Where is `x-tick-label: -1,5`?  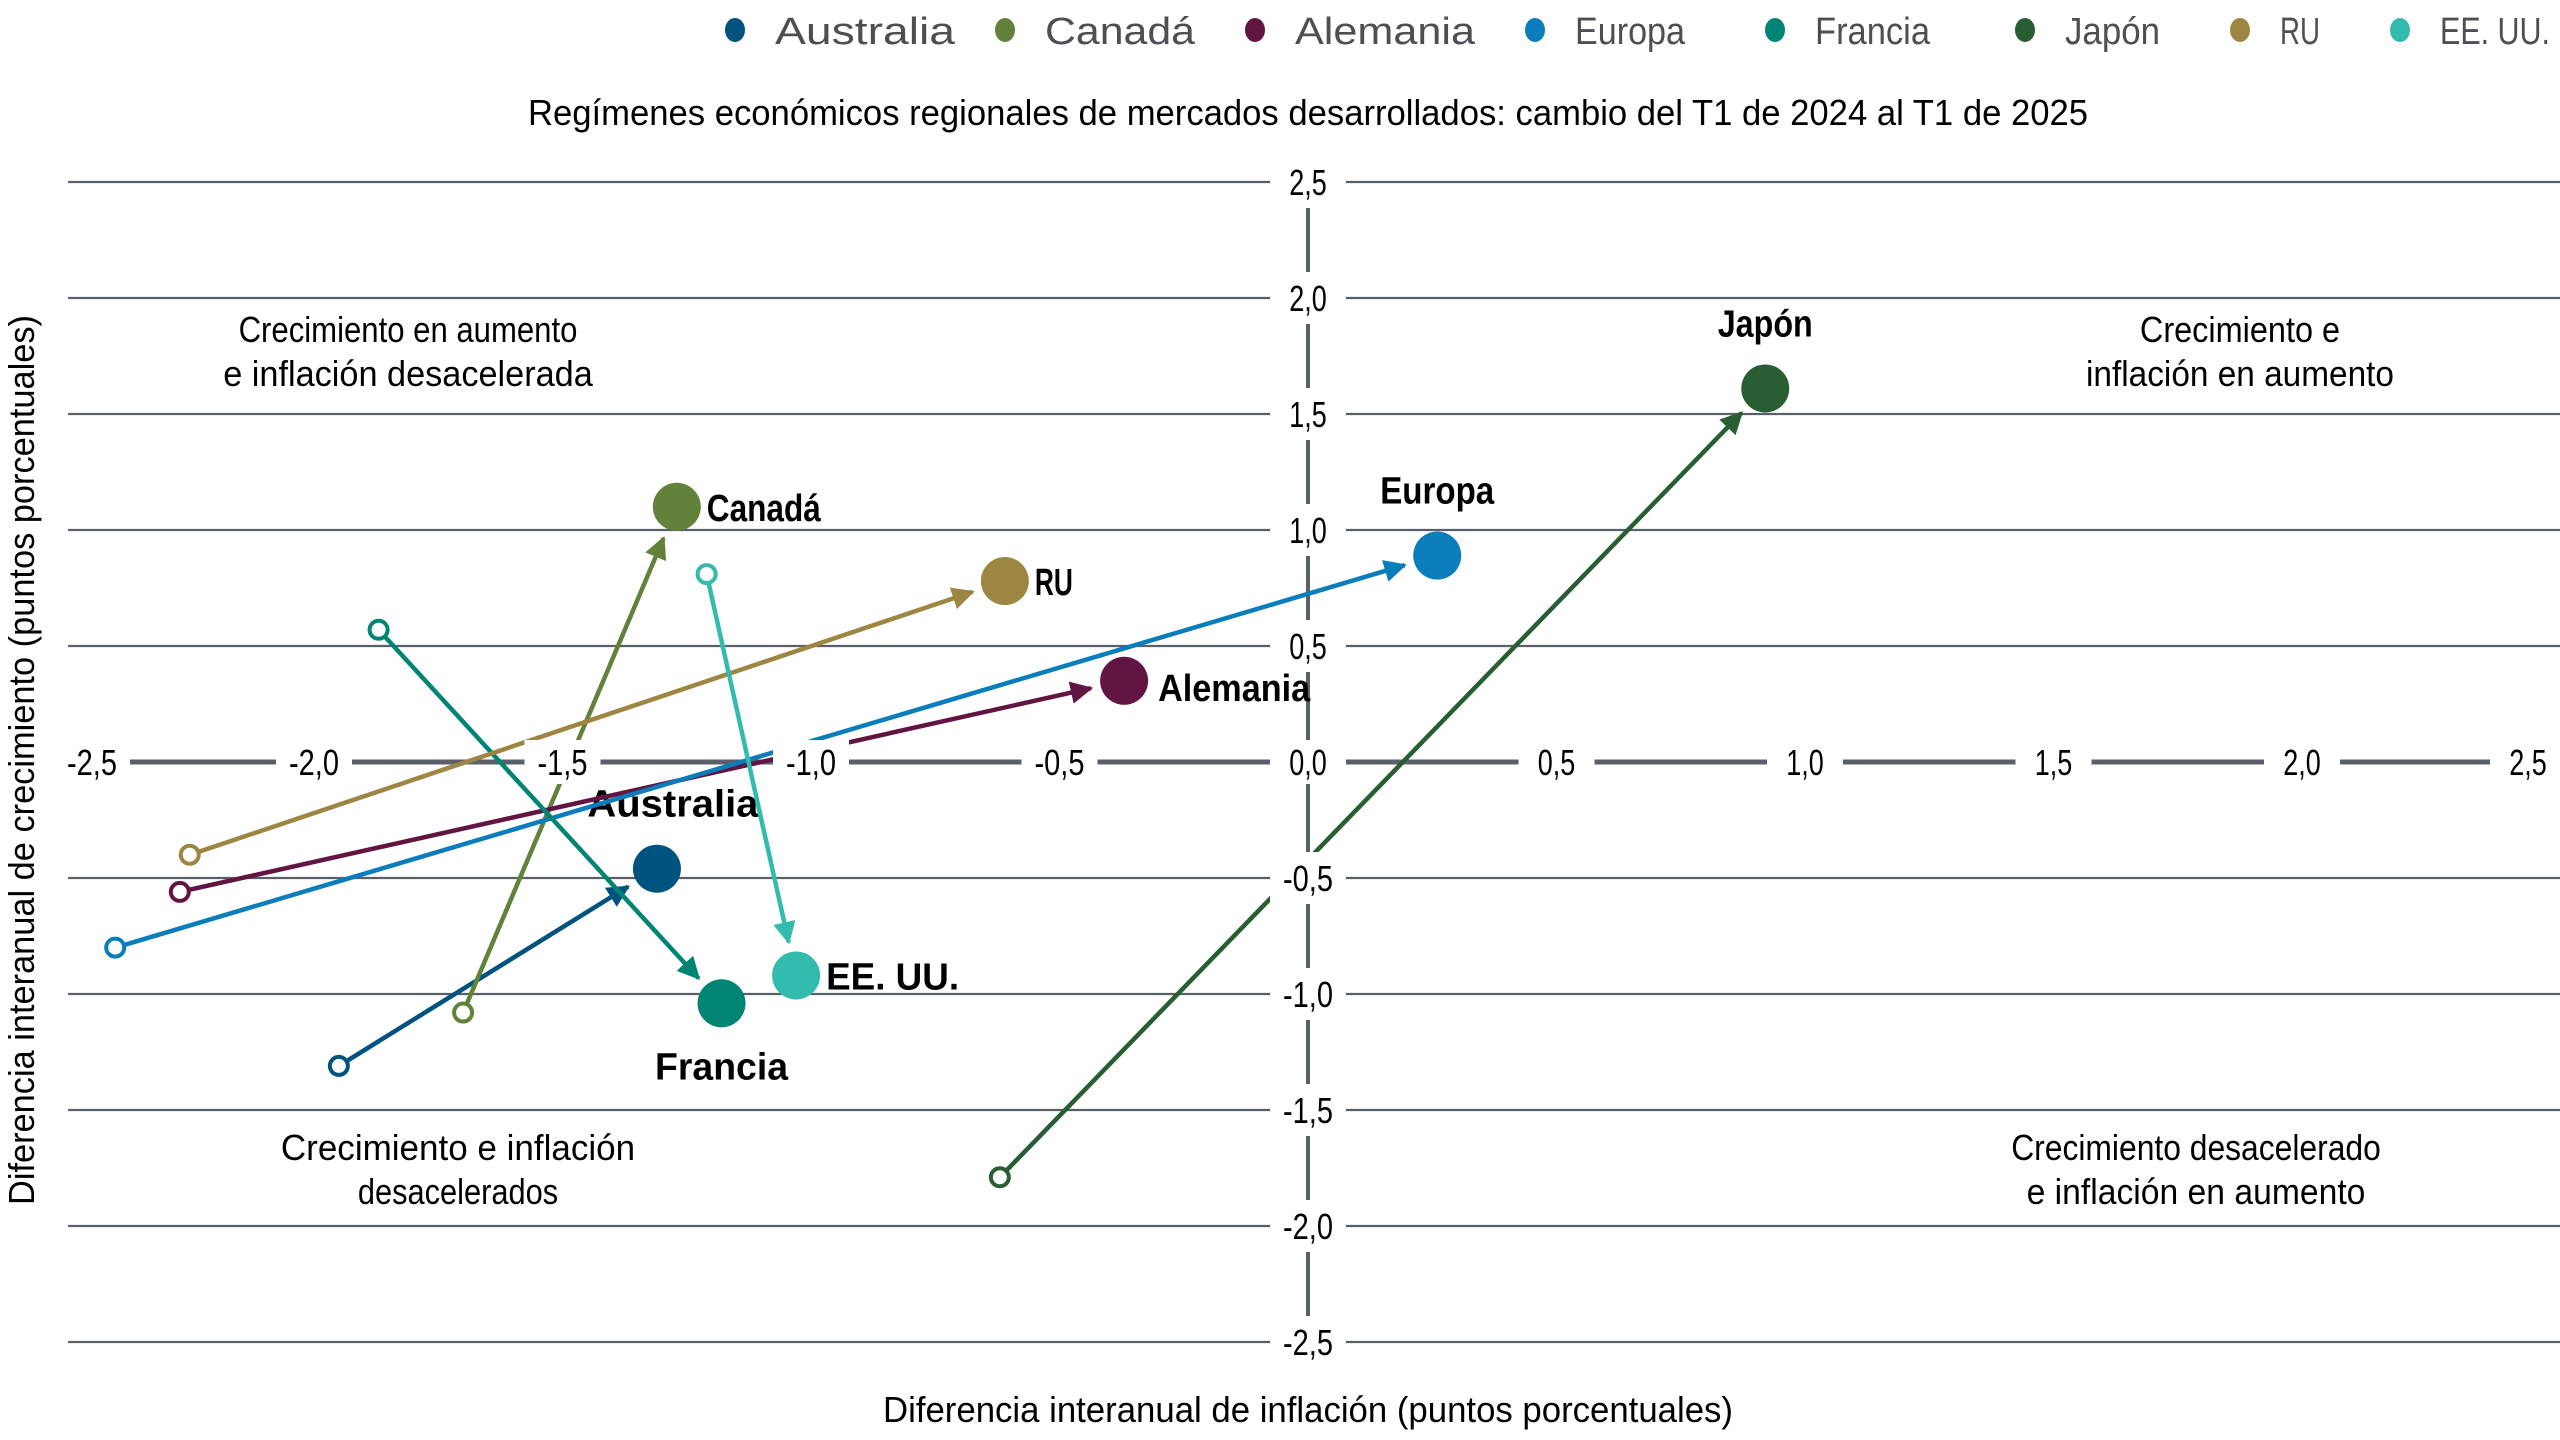
x-tick-label: -1,5 is located at coordinates (563, 762).